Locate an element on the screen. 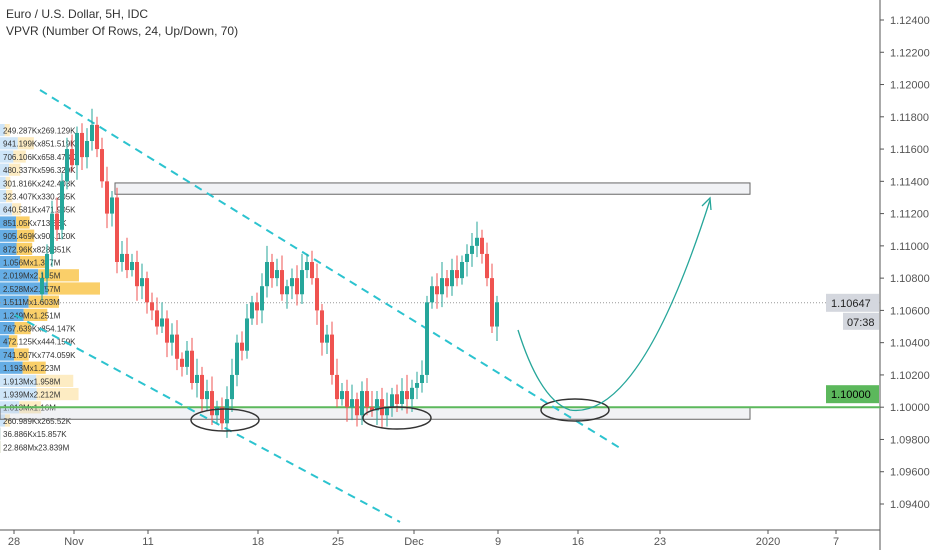 This screenshot has width=932, height=550. vpvr-row-label: 1.193Mx1.223M is located at coordinates (32, 368).